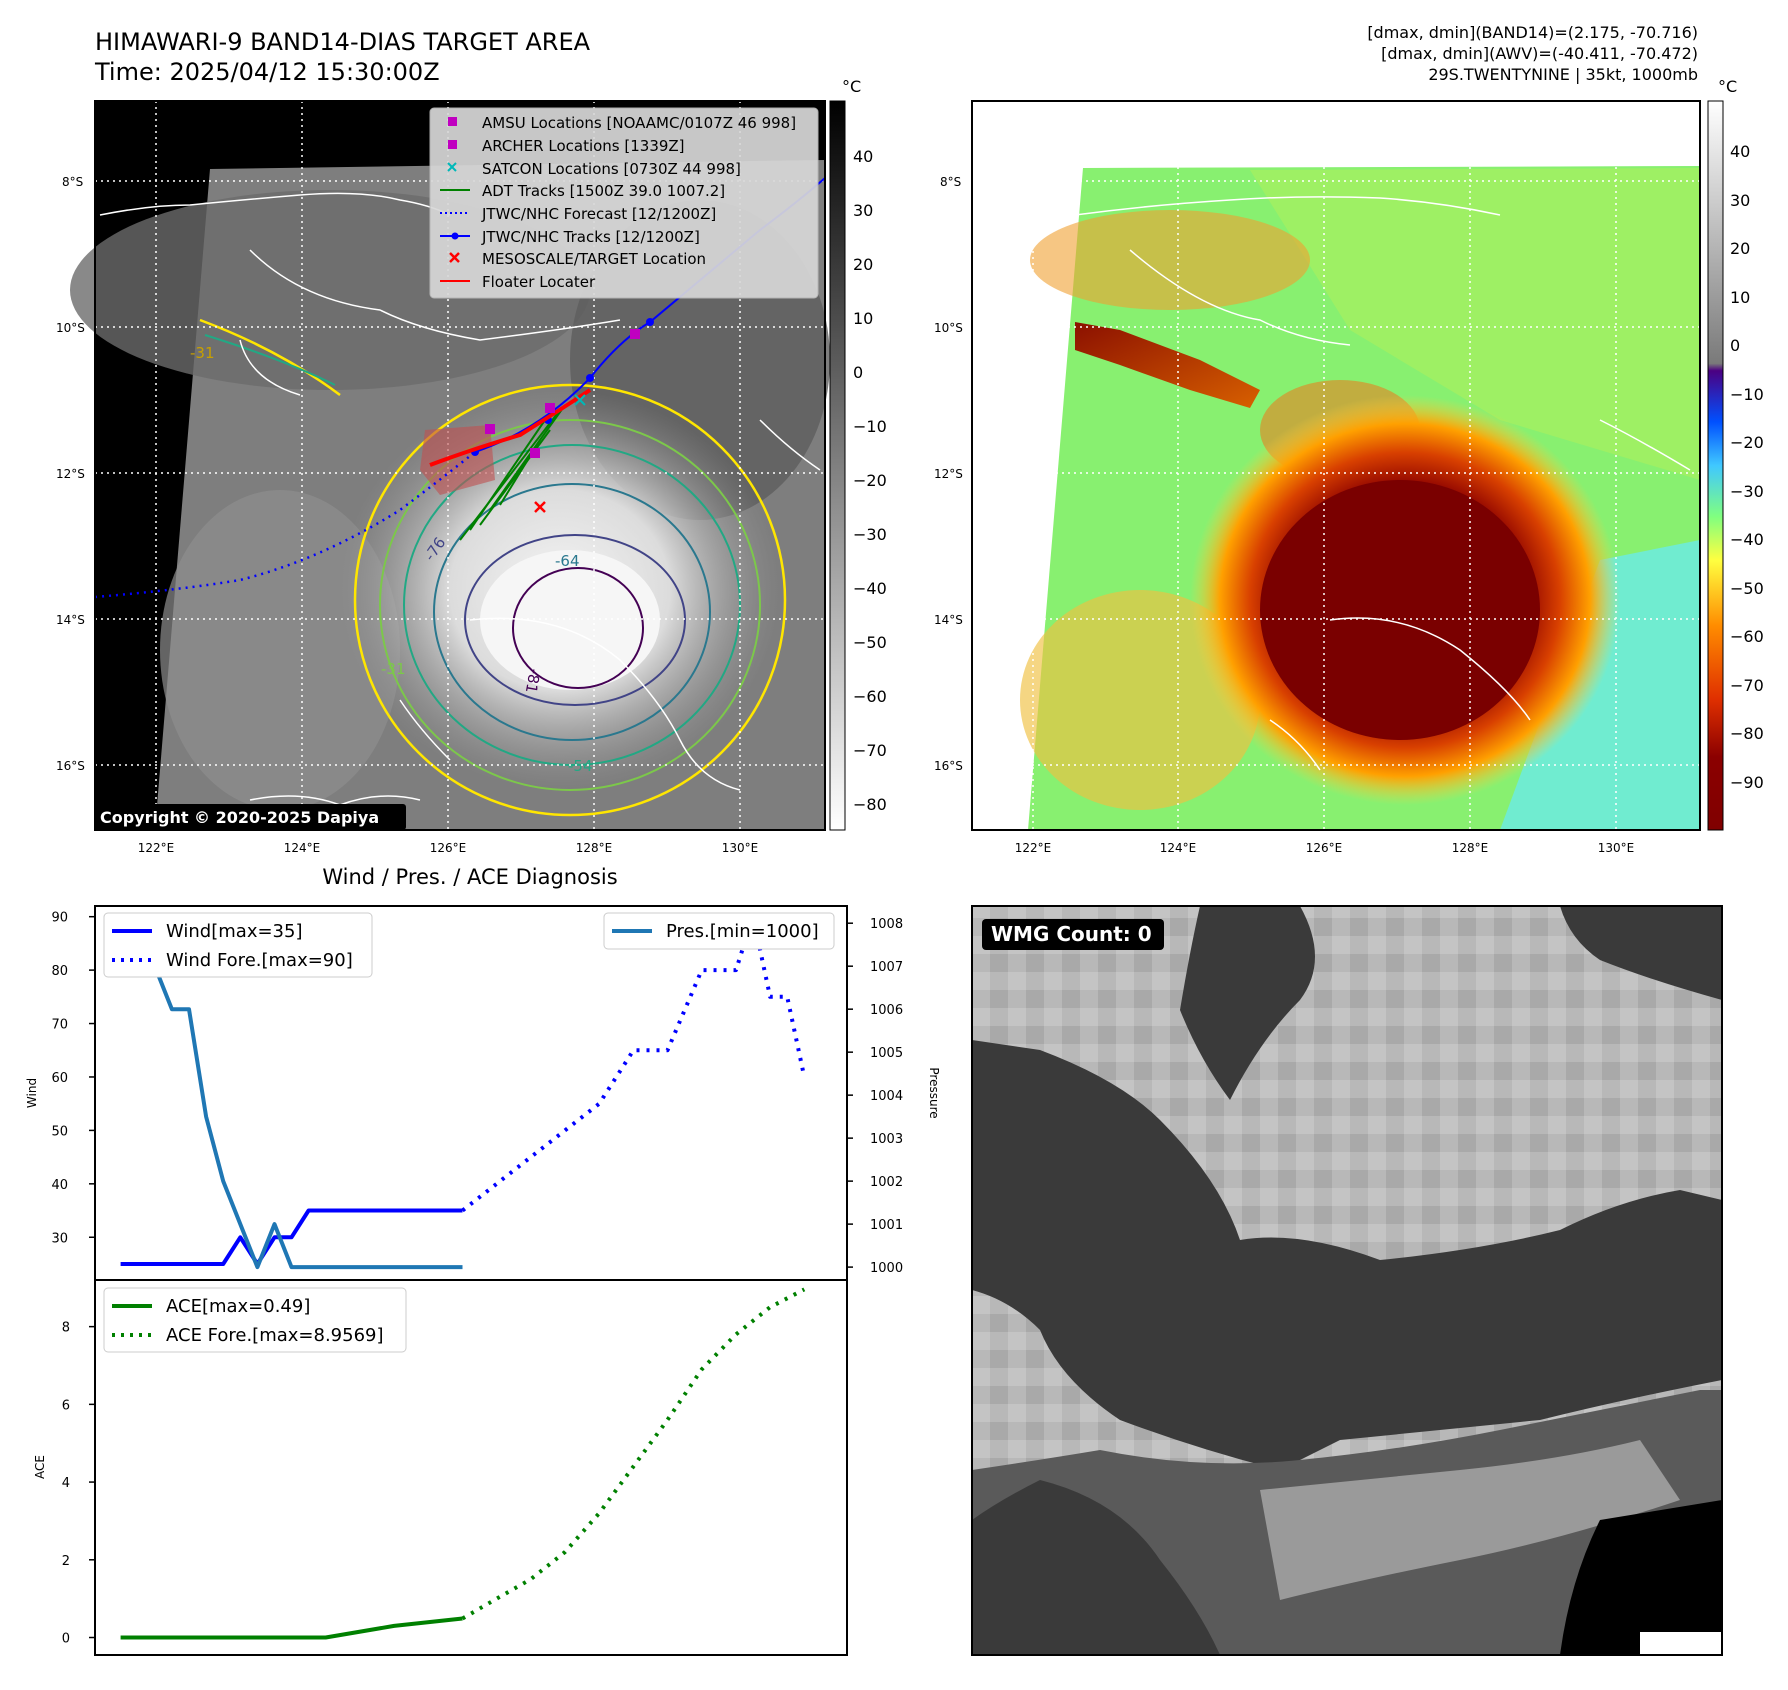  What do you see at coordinates (886, 1268) in the screenshot?
I see `pressure-tick-label: 1000` at bounding box center [886, 1268].